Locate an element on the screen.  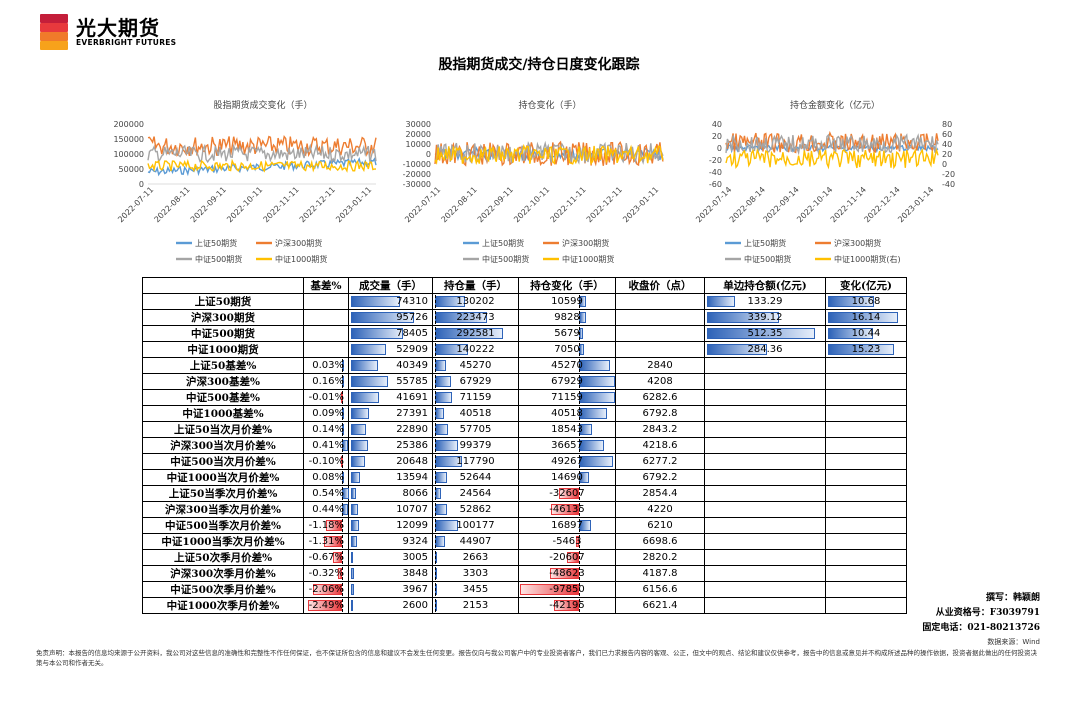
cell-close: 2840 is located at coordinates (660, 365).